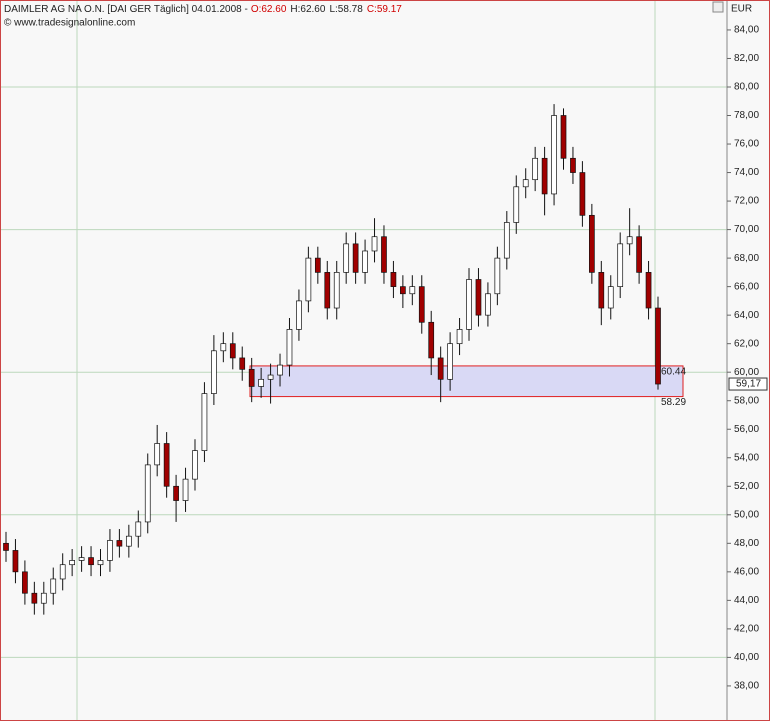  I want to click on y-tick-label: 70,00, so click(746, 229).